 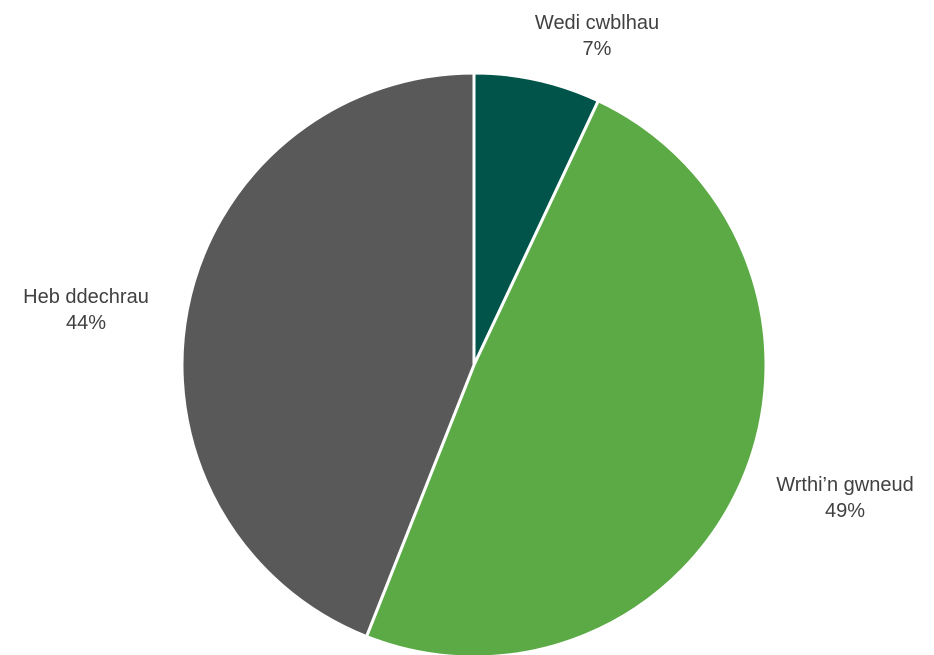 I want to click on slice-percent: 7%, so click(x=597, y=49).